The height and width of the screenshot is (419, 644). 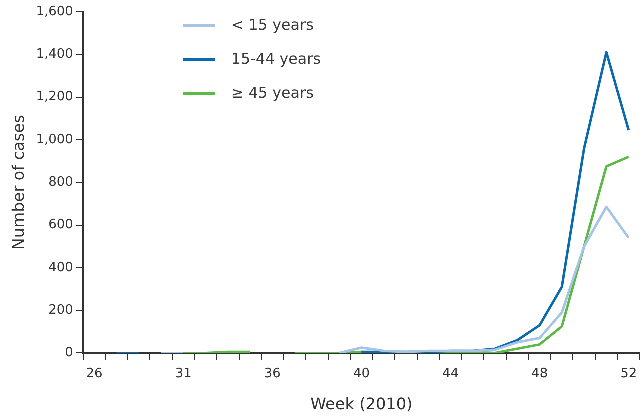 What do you see at coordinates (69, 353) in the screenshot?
I see `y-tick-label: 0` at bounding box center [69, 353].